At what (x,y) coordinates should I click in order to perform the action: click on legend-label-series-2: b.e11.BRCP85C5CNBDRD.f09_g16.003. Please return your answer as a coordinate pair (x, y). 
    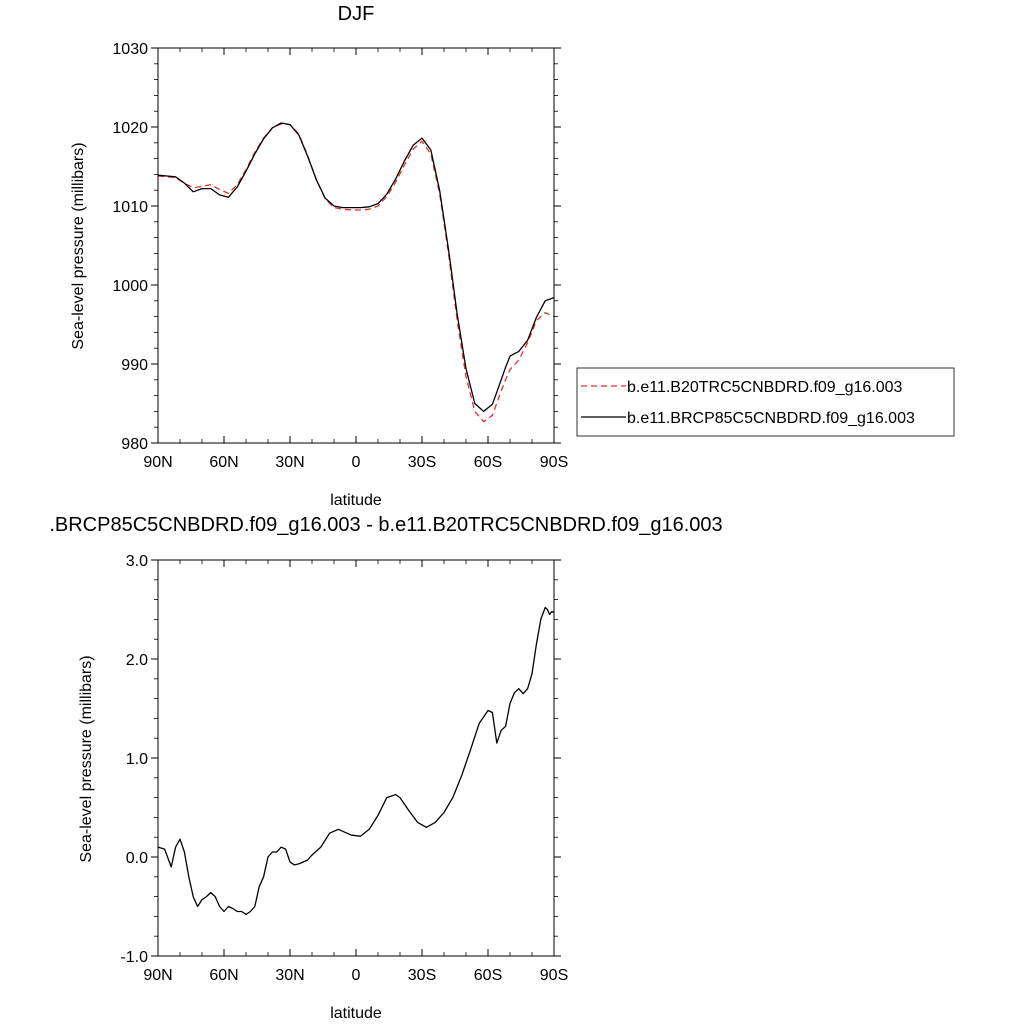
    Looking at the image, I should click on (771, 418).